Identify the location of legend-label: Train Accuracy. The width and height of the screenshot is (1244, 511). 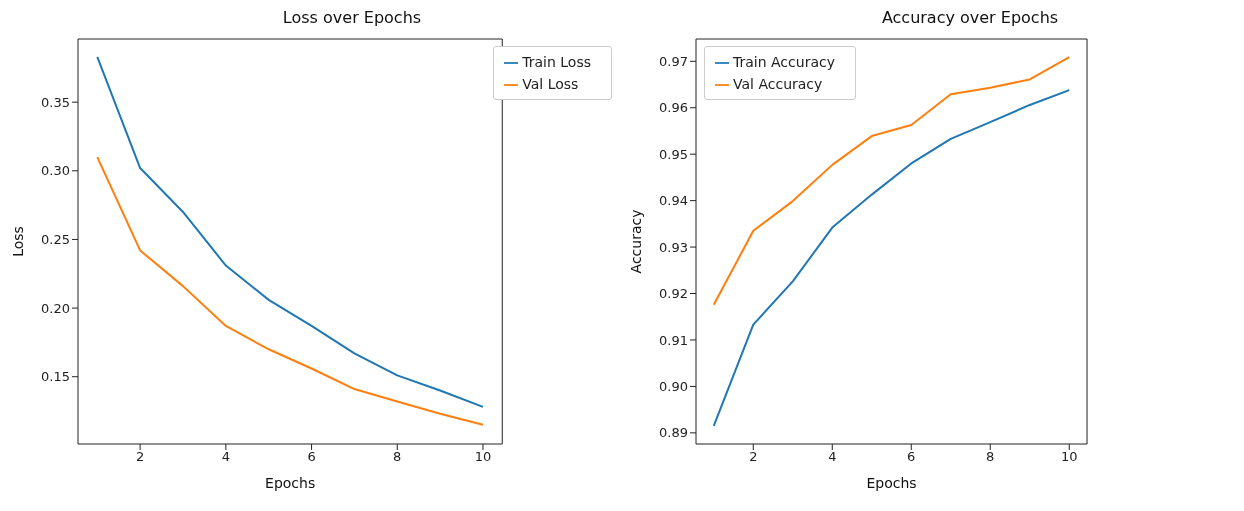
(784, 62).